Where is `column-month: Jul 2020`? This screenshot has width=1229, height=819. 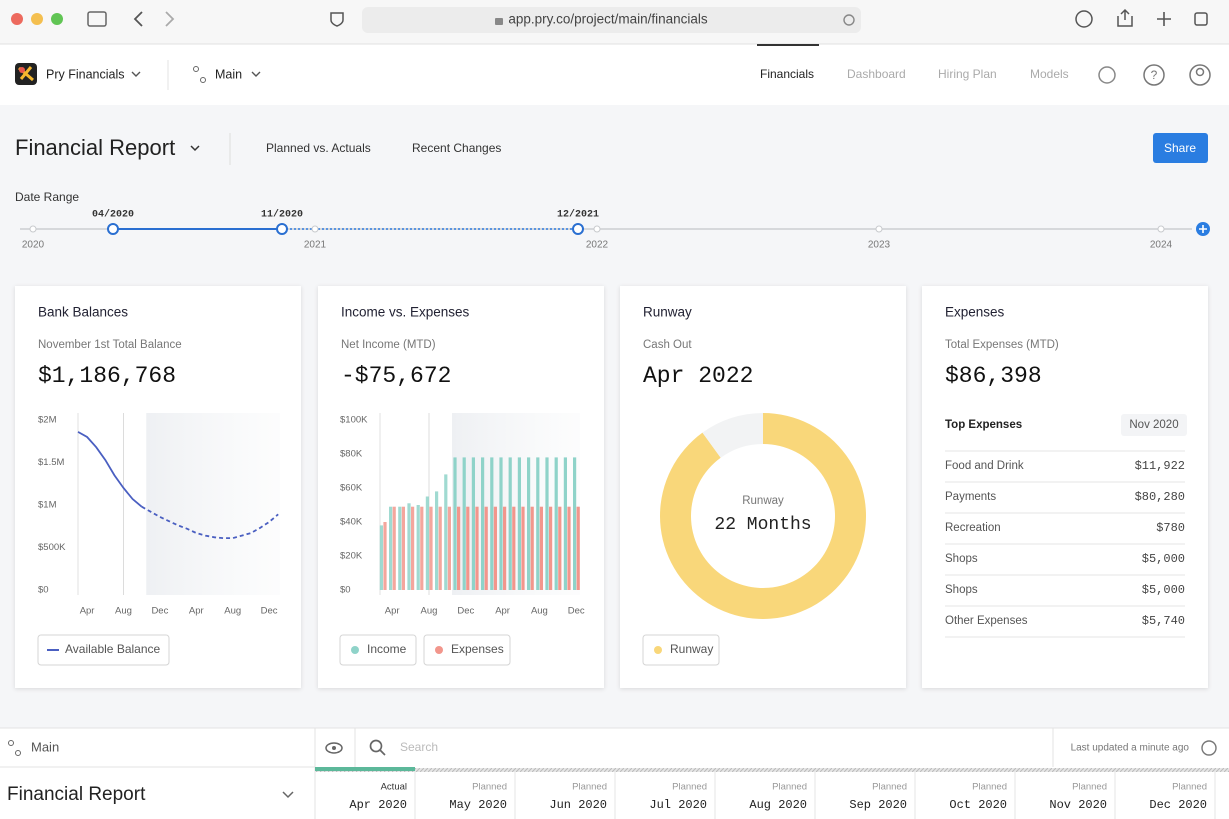
column-month: Jul 2020 is located at coordinates (678, 805).